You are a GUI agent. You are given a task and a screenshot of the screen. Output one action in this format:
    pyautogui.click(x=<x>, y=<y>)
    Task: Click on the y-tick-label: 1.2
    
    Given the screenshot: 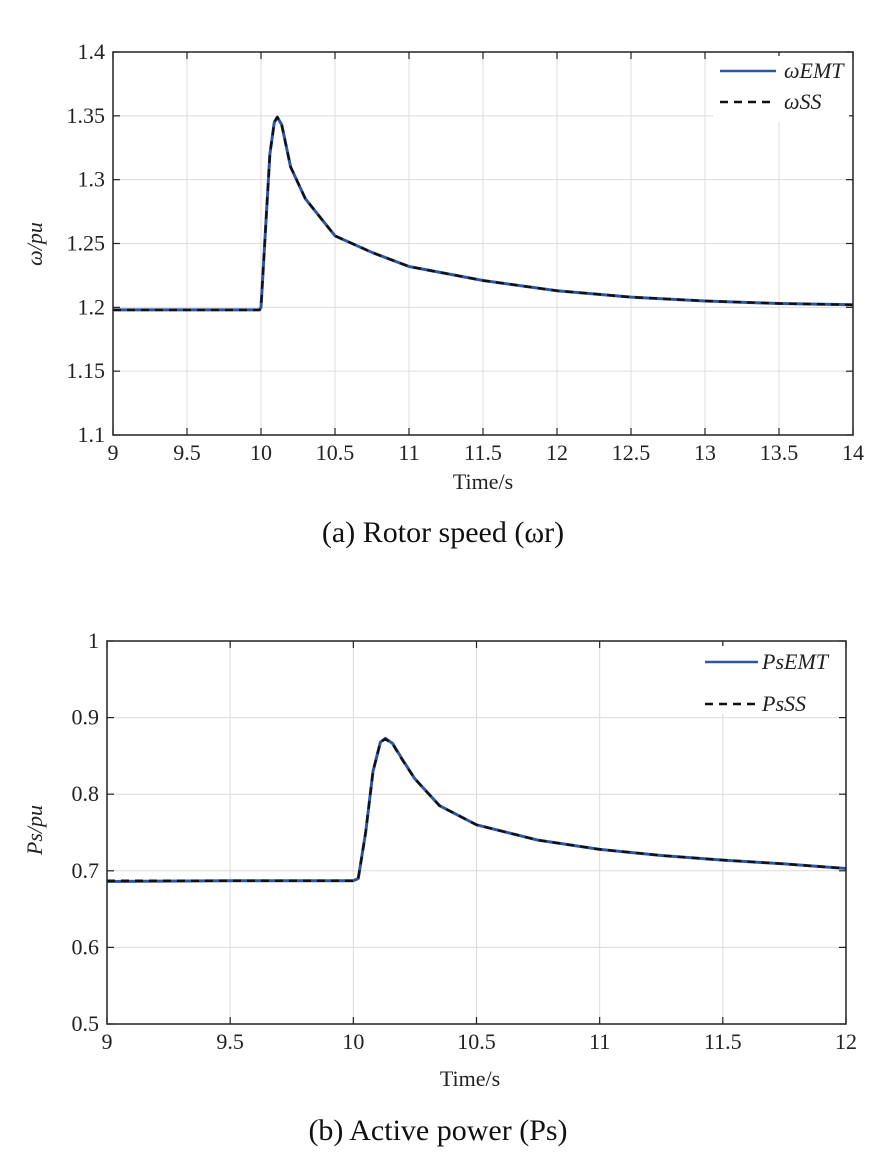 What is the action you would take?
    pyautogui.click(x=92, y=306)
    